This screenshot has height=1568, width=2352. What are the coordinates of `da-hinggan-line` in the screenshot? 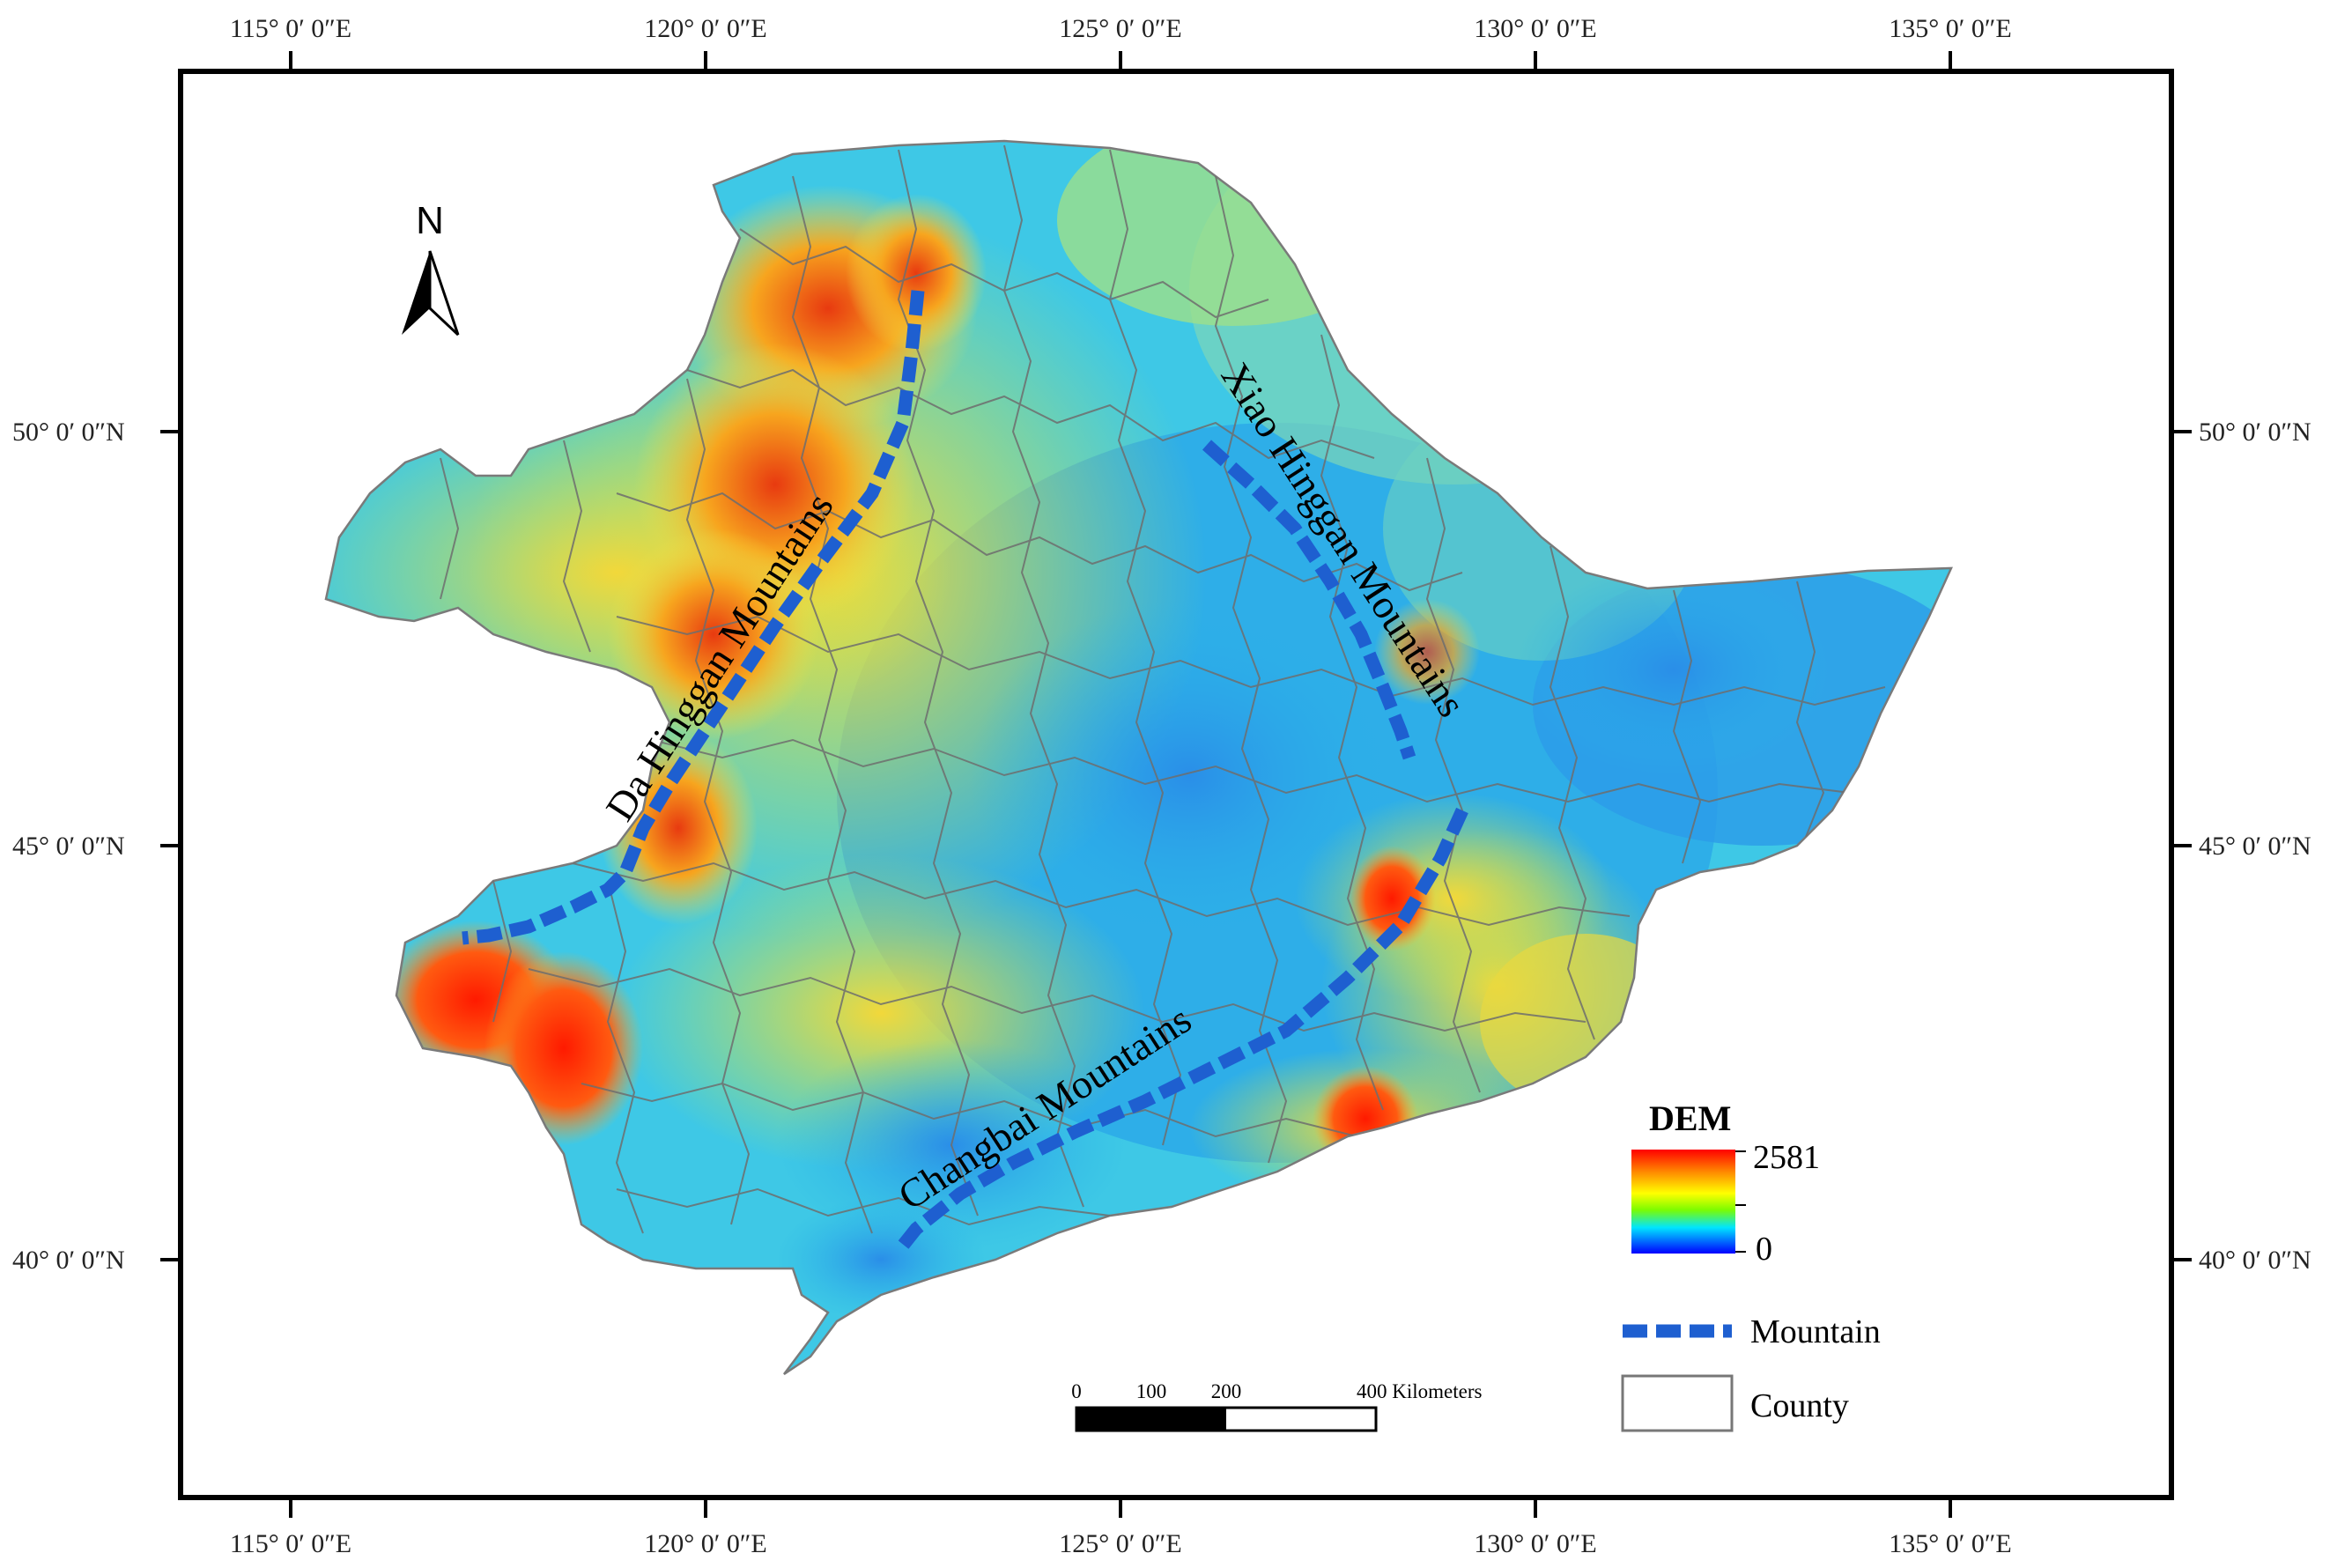 It's located at (693, 617).